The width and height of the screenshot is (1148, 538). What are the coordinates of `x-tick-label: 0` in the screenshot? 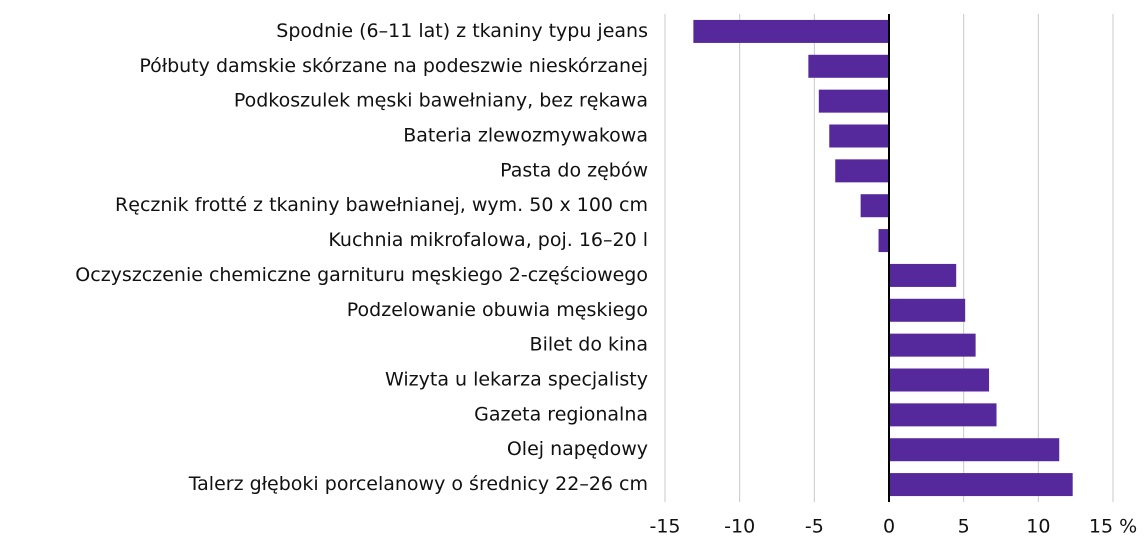 It's located at (889, 527).